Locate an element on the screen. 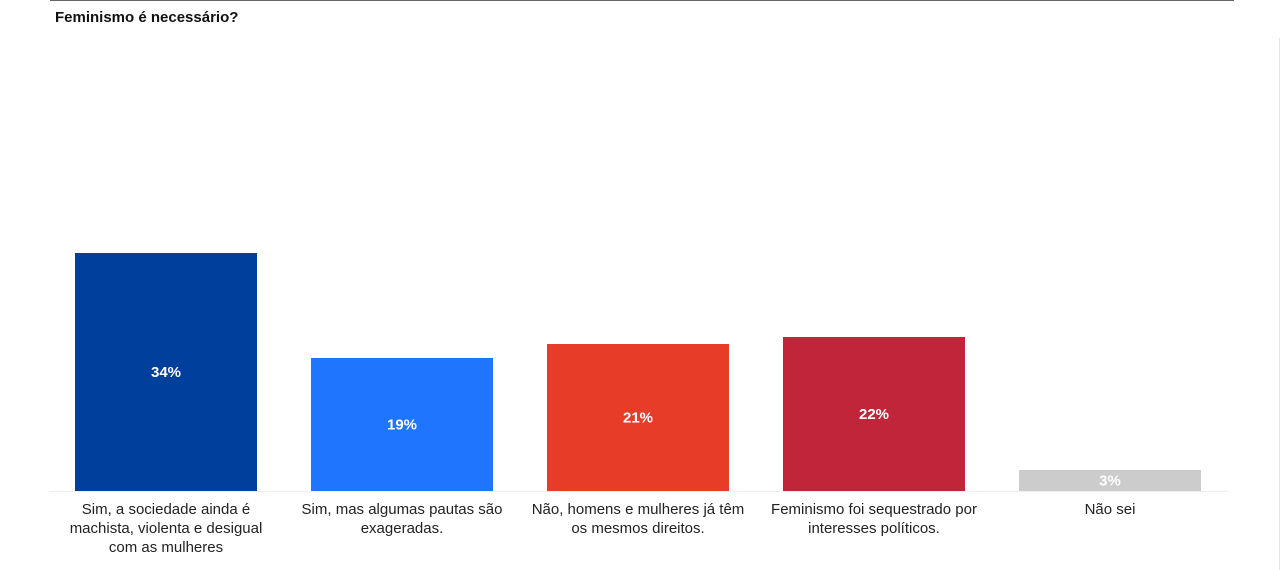 This screenshot has height=570, width=1280. bar-value-label-1: 19% is located at coordinates (402, 425).